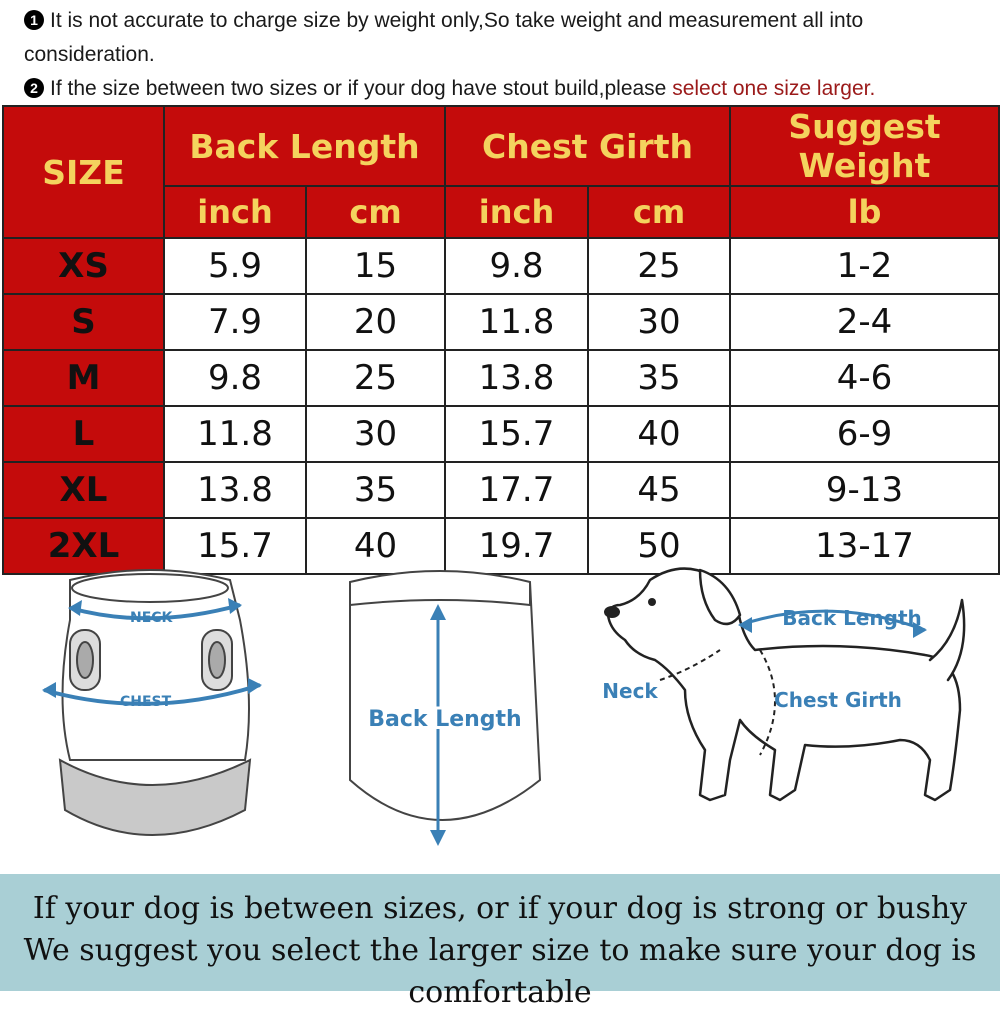  I want to click on table-row: S 7.9 20 11.8 30 2-4, so click(501, 322).